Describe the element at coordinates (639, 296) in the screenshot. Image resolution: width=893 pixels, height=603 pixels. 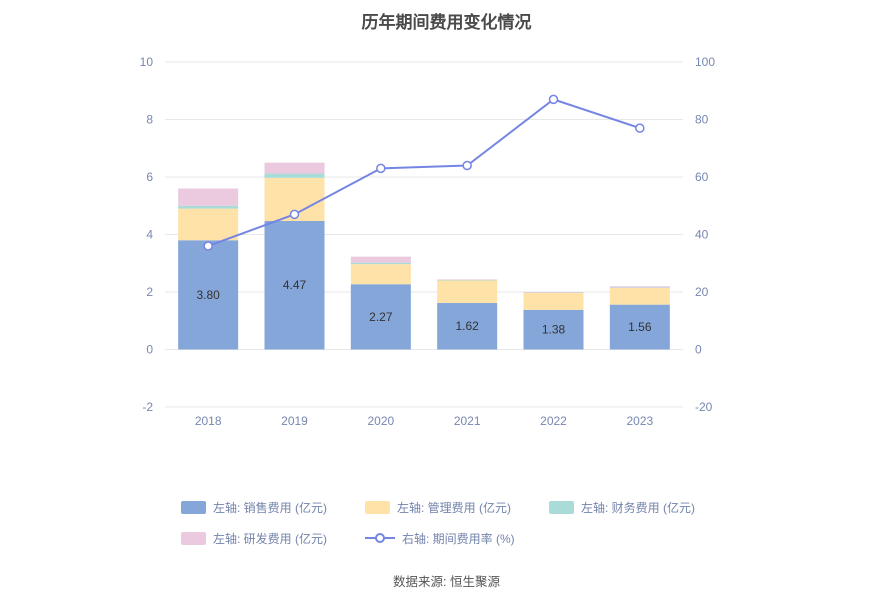
I see `bar-segment-series1-2023` at that location.